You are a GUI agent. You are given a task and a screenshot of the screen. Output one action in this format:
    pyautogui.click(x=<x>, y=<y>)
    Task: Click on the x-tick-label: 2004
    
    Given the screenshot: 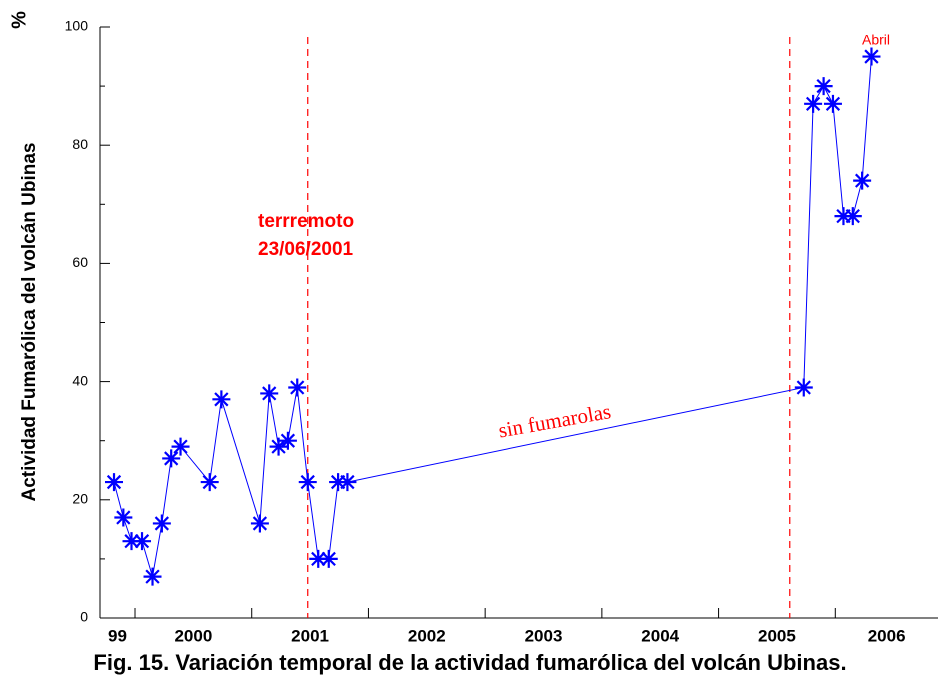 What is the action you would take?
    pyautogui.click(x=660, y=635)
    